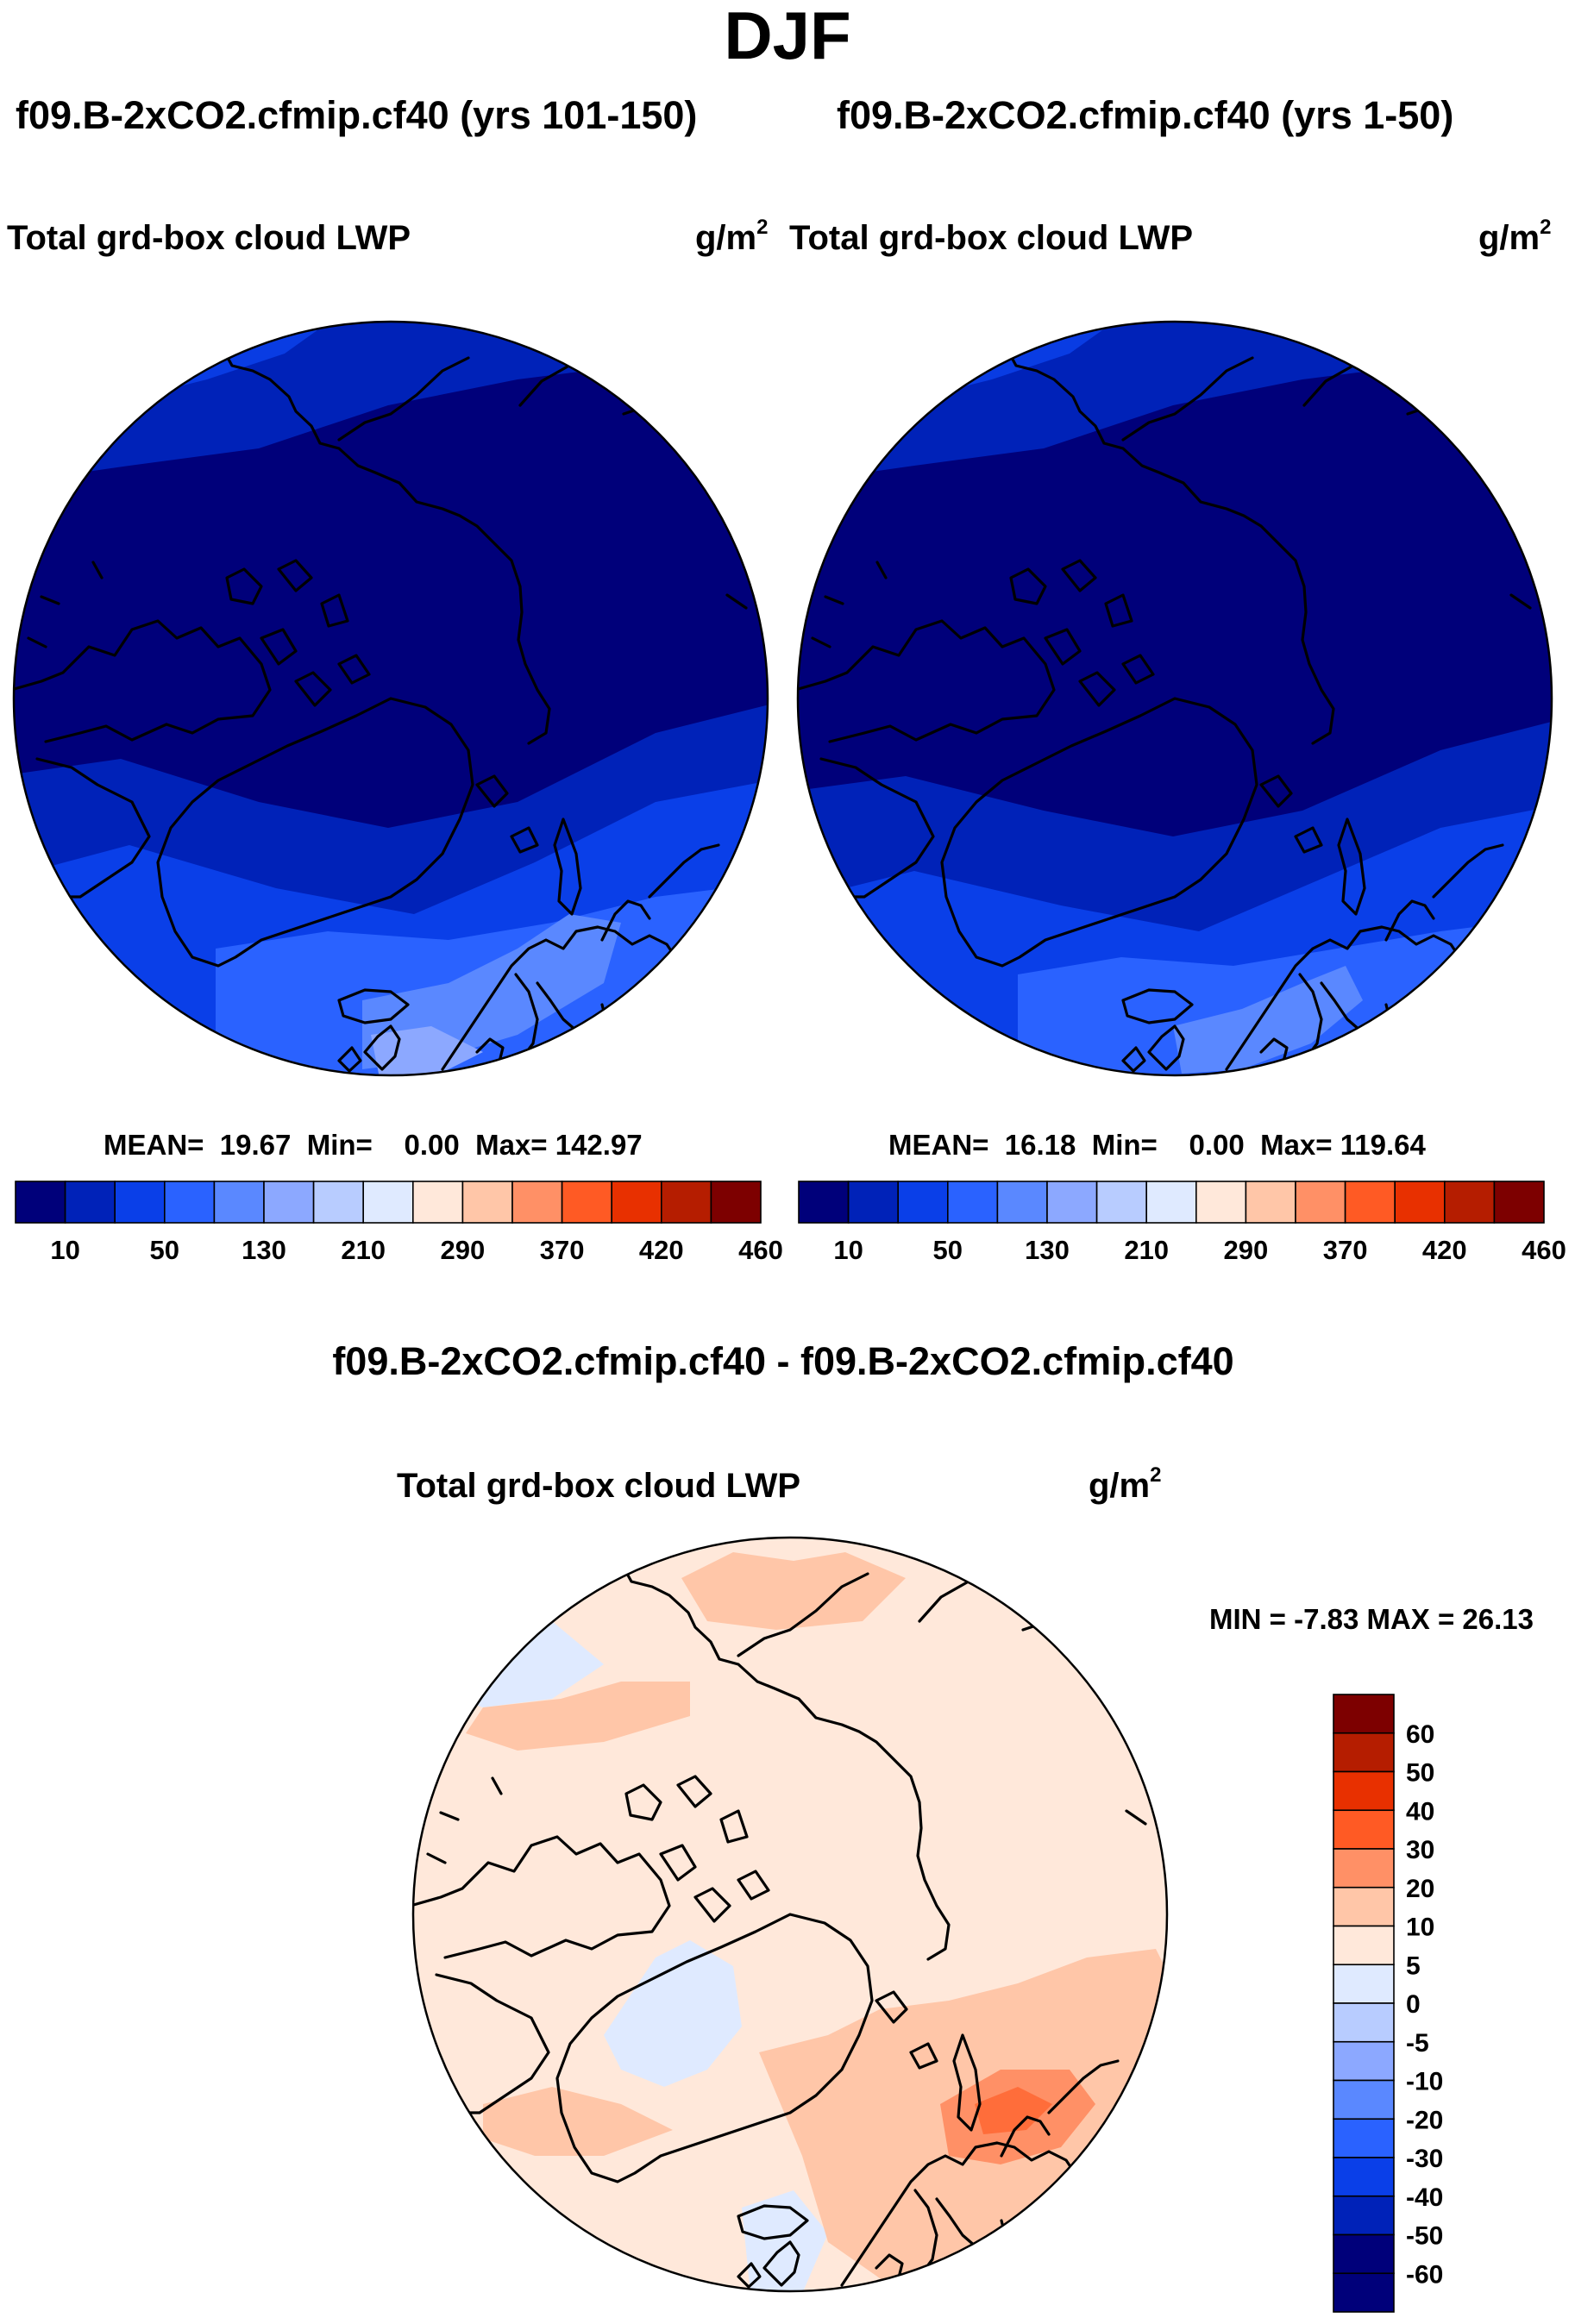  I want to click on figure-title: DJF, so click(787, 36).